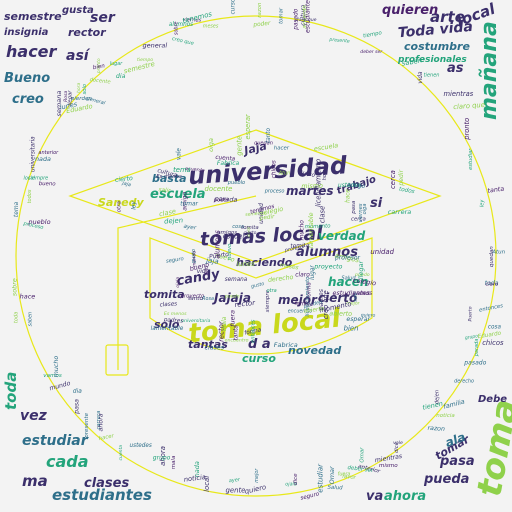 Image resolution: width=512 pixels, height=512 pixels. Describe the element at coordinates (264, 262) in the screenshot. I see `word-haciendo: haciendo` at that location.